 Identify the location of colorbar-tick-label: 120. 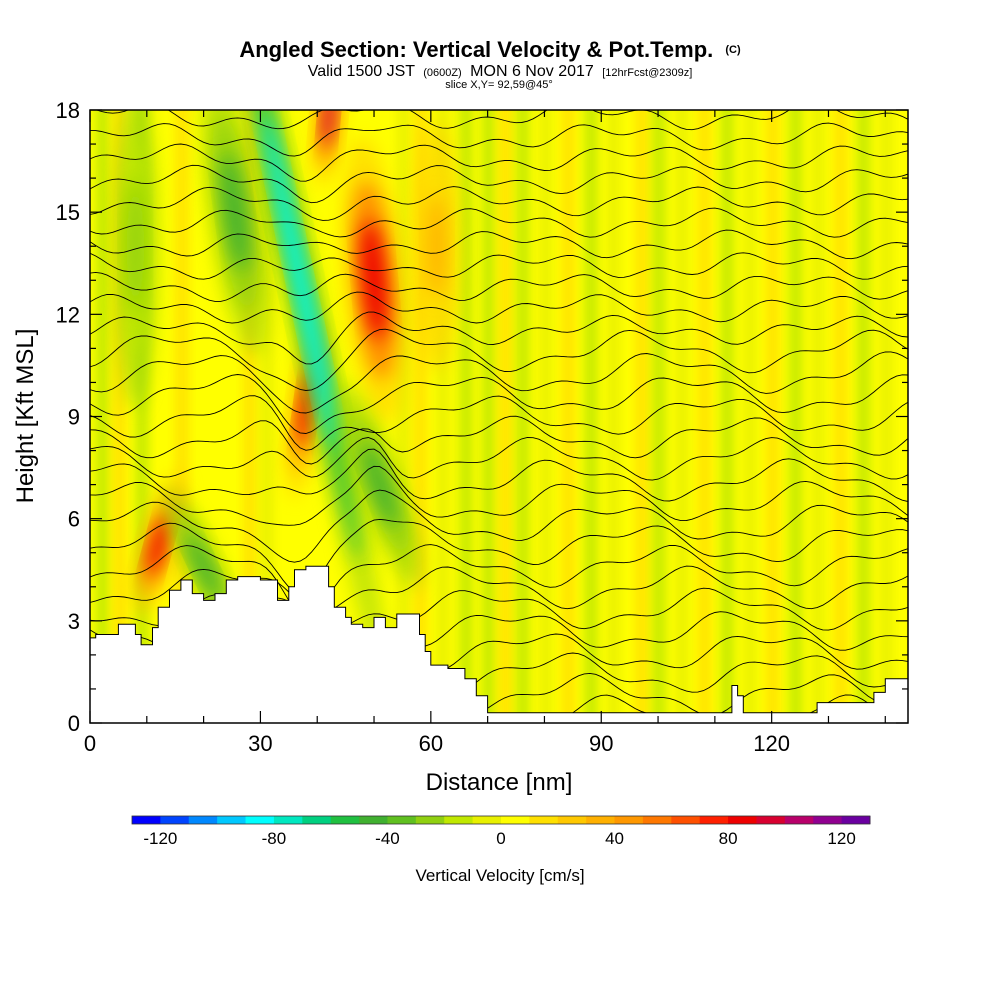
(841, 838).